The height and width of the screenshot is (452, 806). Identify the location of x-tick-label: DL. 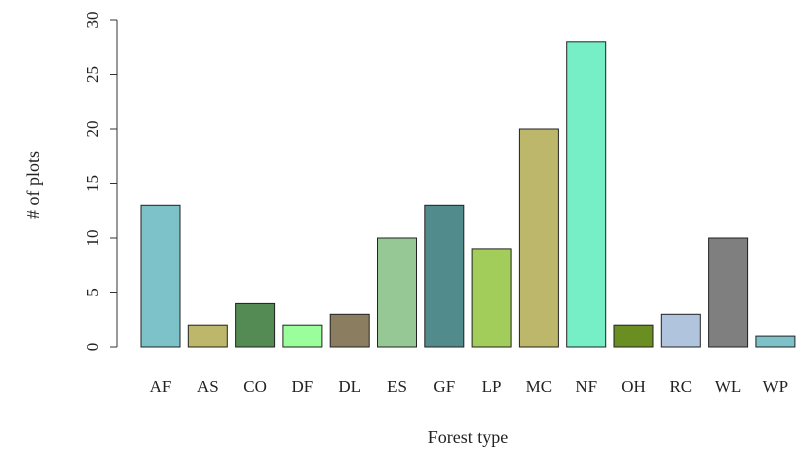
(349, 386).